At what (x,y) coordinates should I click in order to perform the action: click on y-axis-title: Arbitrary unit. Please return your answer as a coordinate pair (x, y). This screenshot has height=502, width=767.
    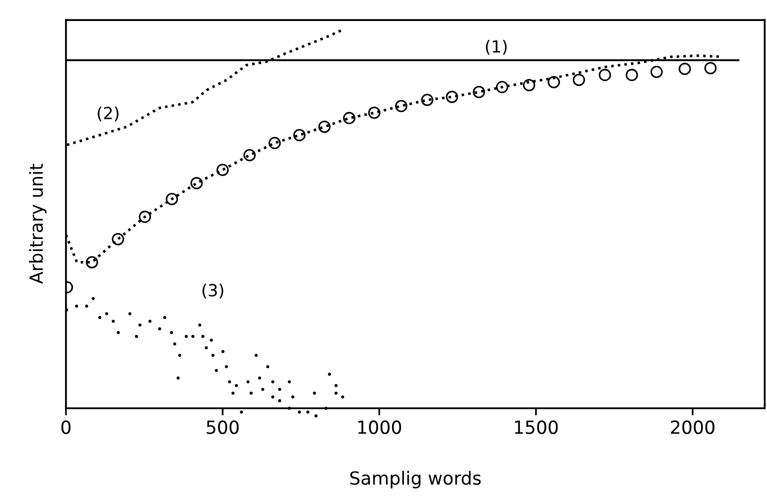
    Looking at the image, I should click on (38, 224).